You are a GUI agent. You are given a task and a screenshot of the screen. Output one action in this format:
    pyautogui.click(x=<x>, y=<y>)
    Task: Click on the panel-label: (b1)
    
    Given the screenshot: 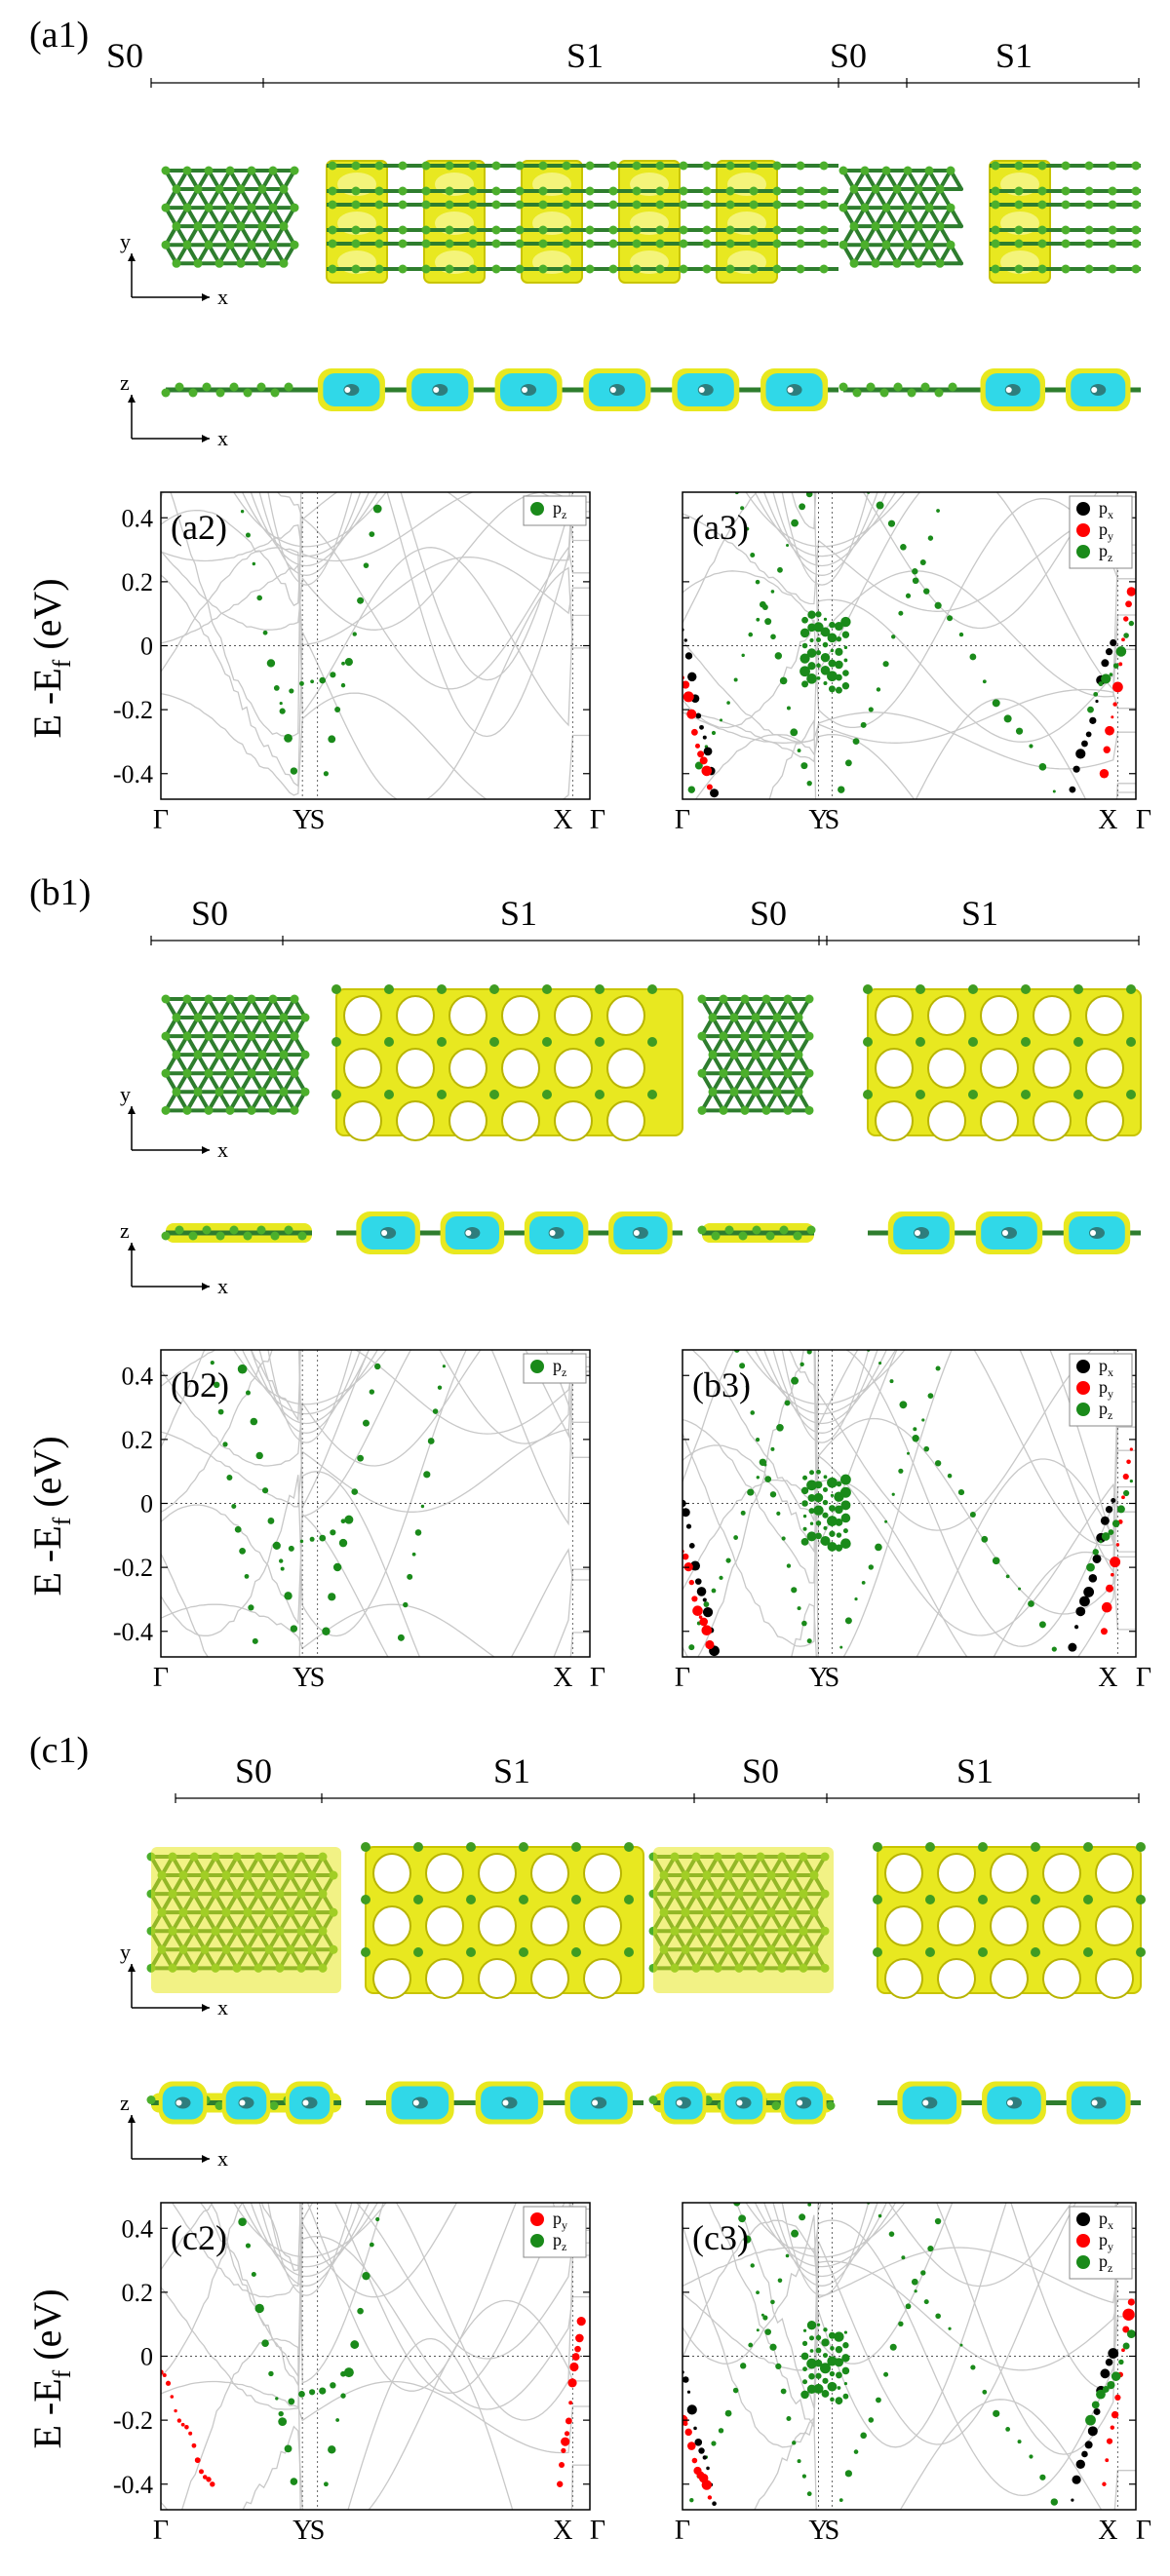 What is the action you would take?
    pyautogui.click(x=60, y=892)
    